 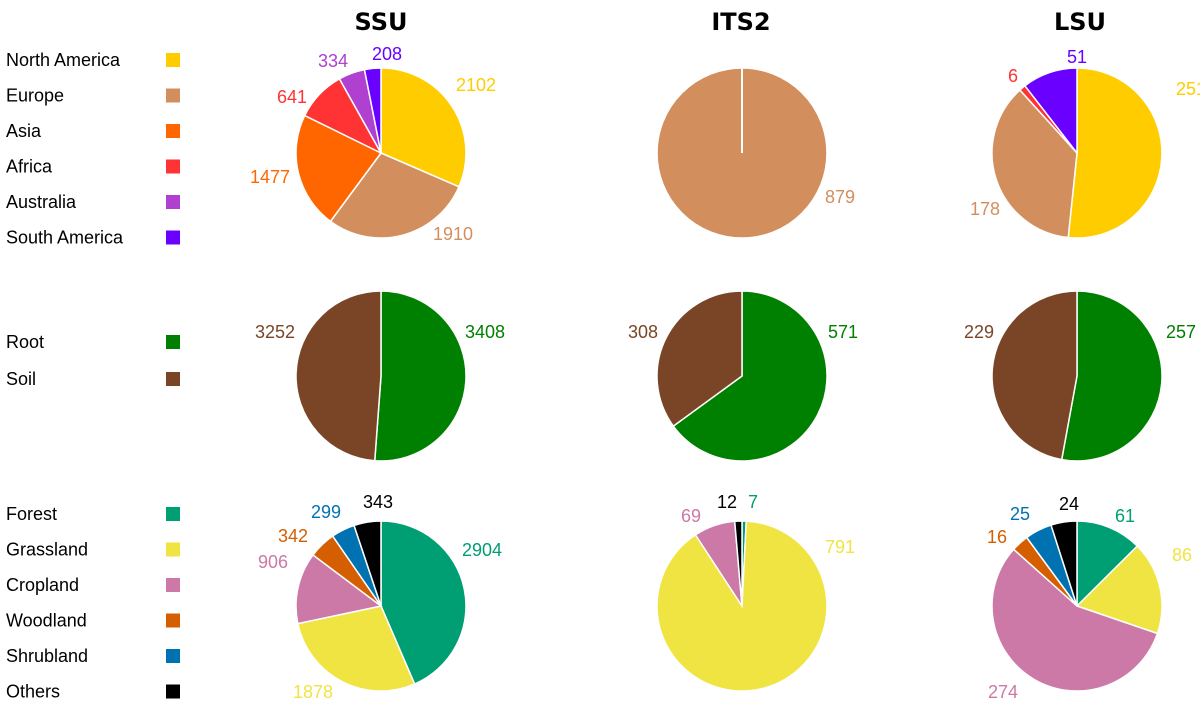 I want to click on legend-label-soil: Soil, so click(x=21, y=379).